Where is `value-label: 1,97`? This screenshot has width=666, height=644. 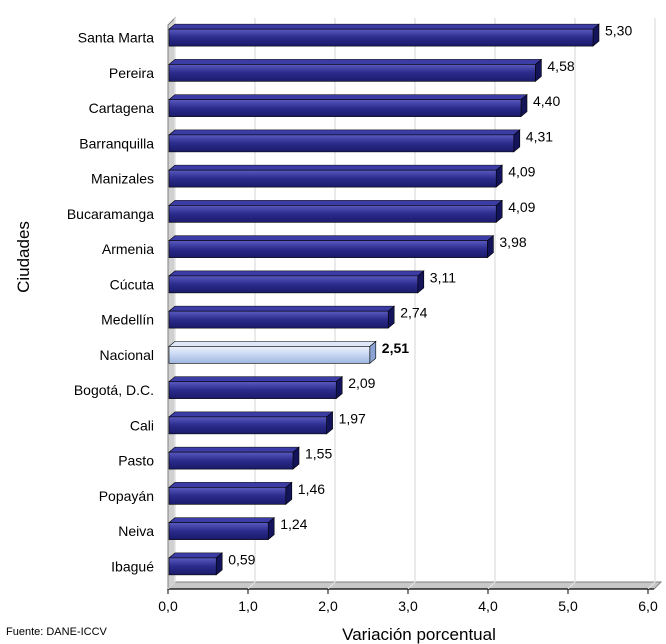
value-label: 1,97 is located at coordinates (352, 418).